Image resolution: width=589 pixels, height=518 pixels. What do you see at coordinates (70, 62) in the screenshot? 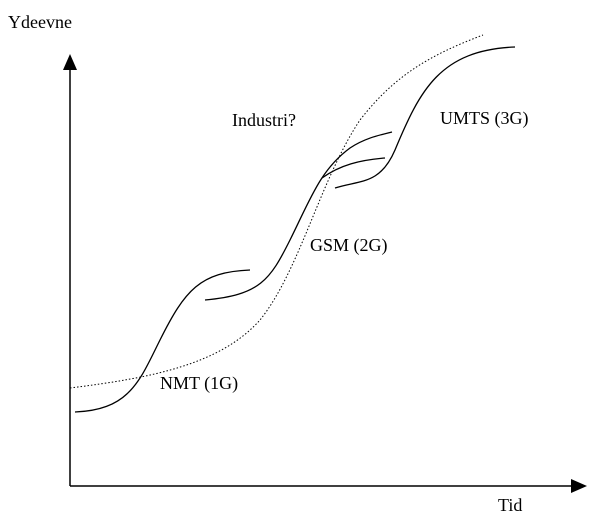
I see `y-axis-arrow` at bounding box center [70, 62].